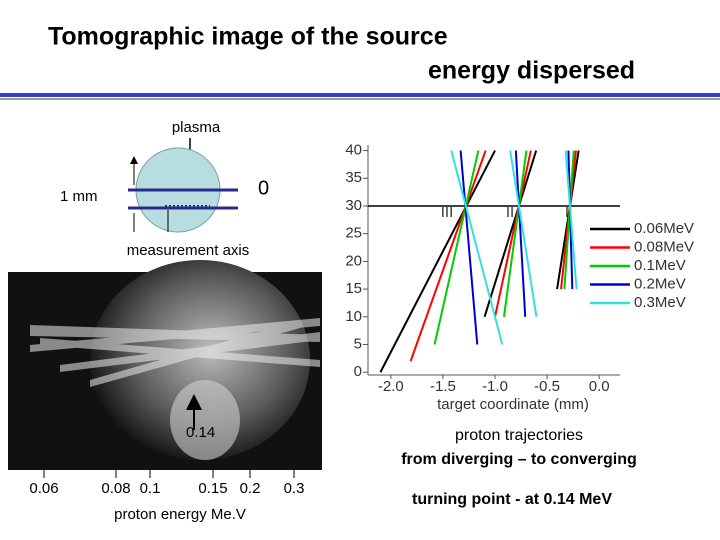 Image resolution: width=720 pixels, height=540 pixels. I want to click on y-tick-label: 0, so click(358, 371).